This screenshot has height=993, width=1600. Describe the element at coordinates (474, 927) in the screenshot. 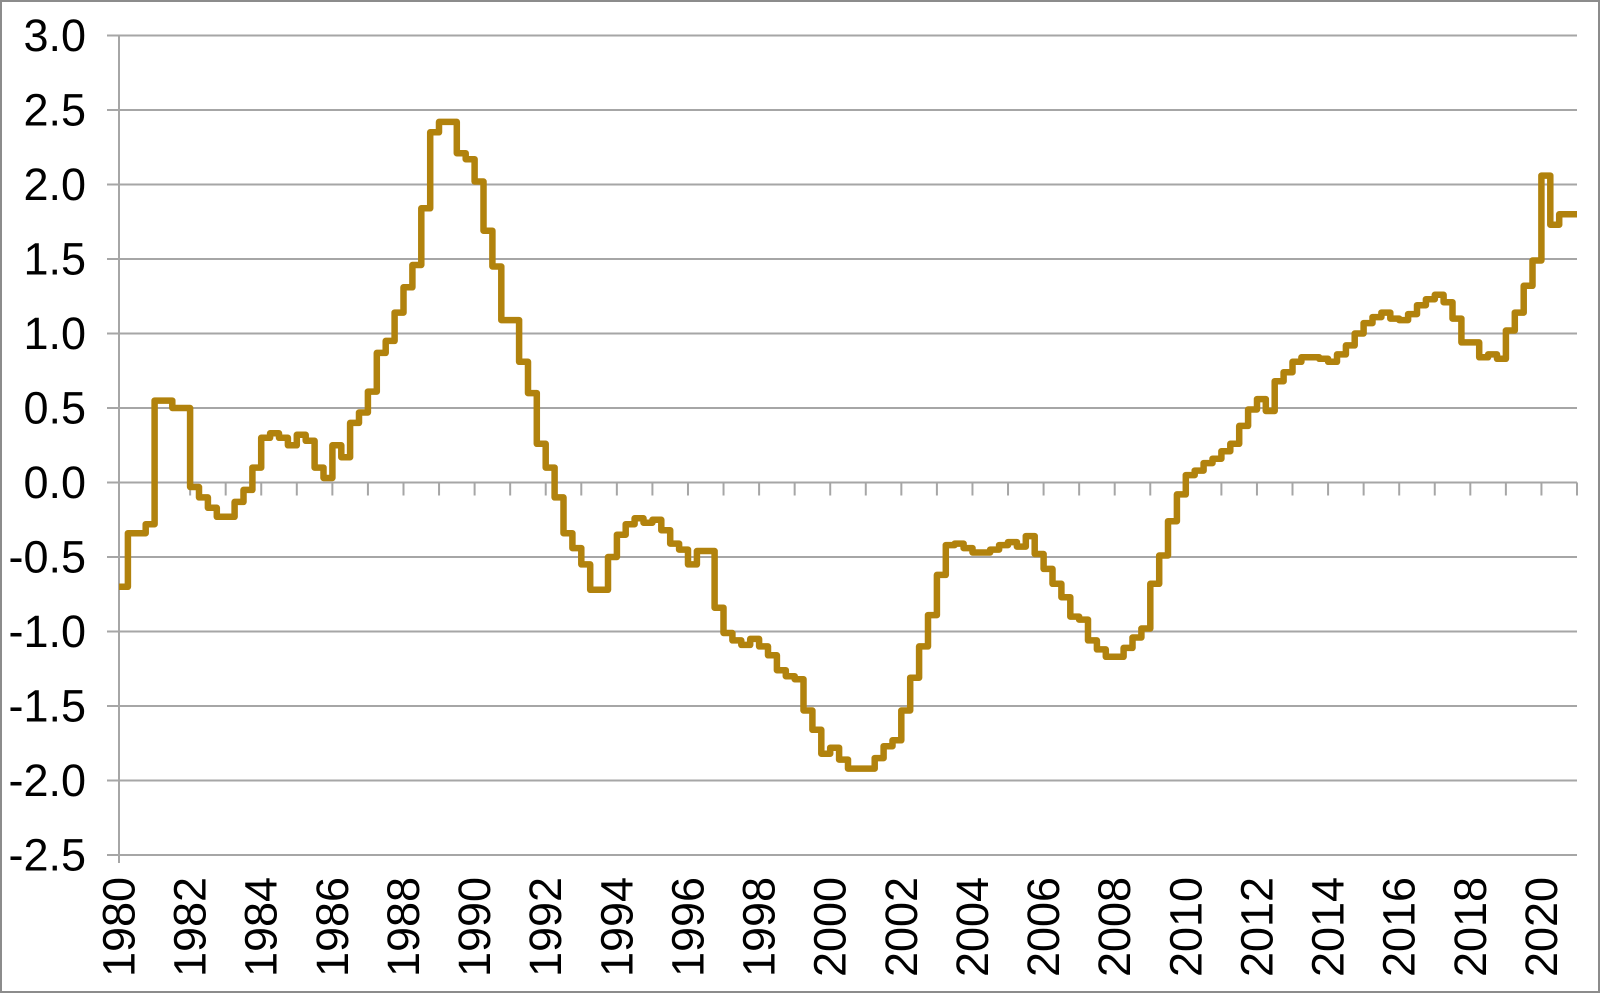

I see `x-axis-tick-label: 1990` at that location.